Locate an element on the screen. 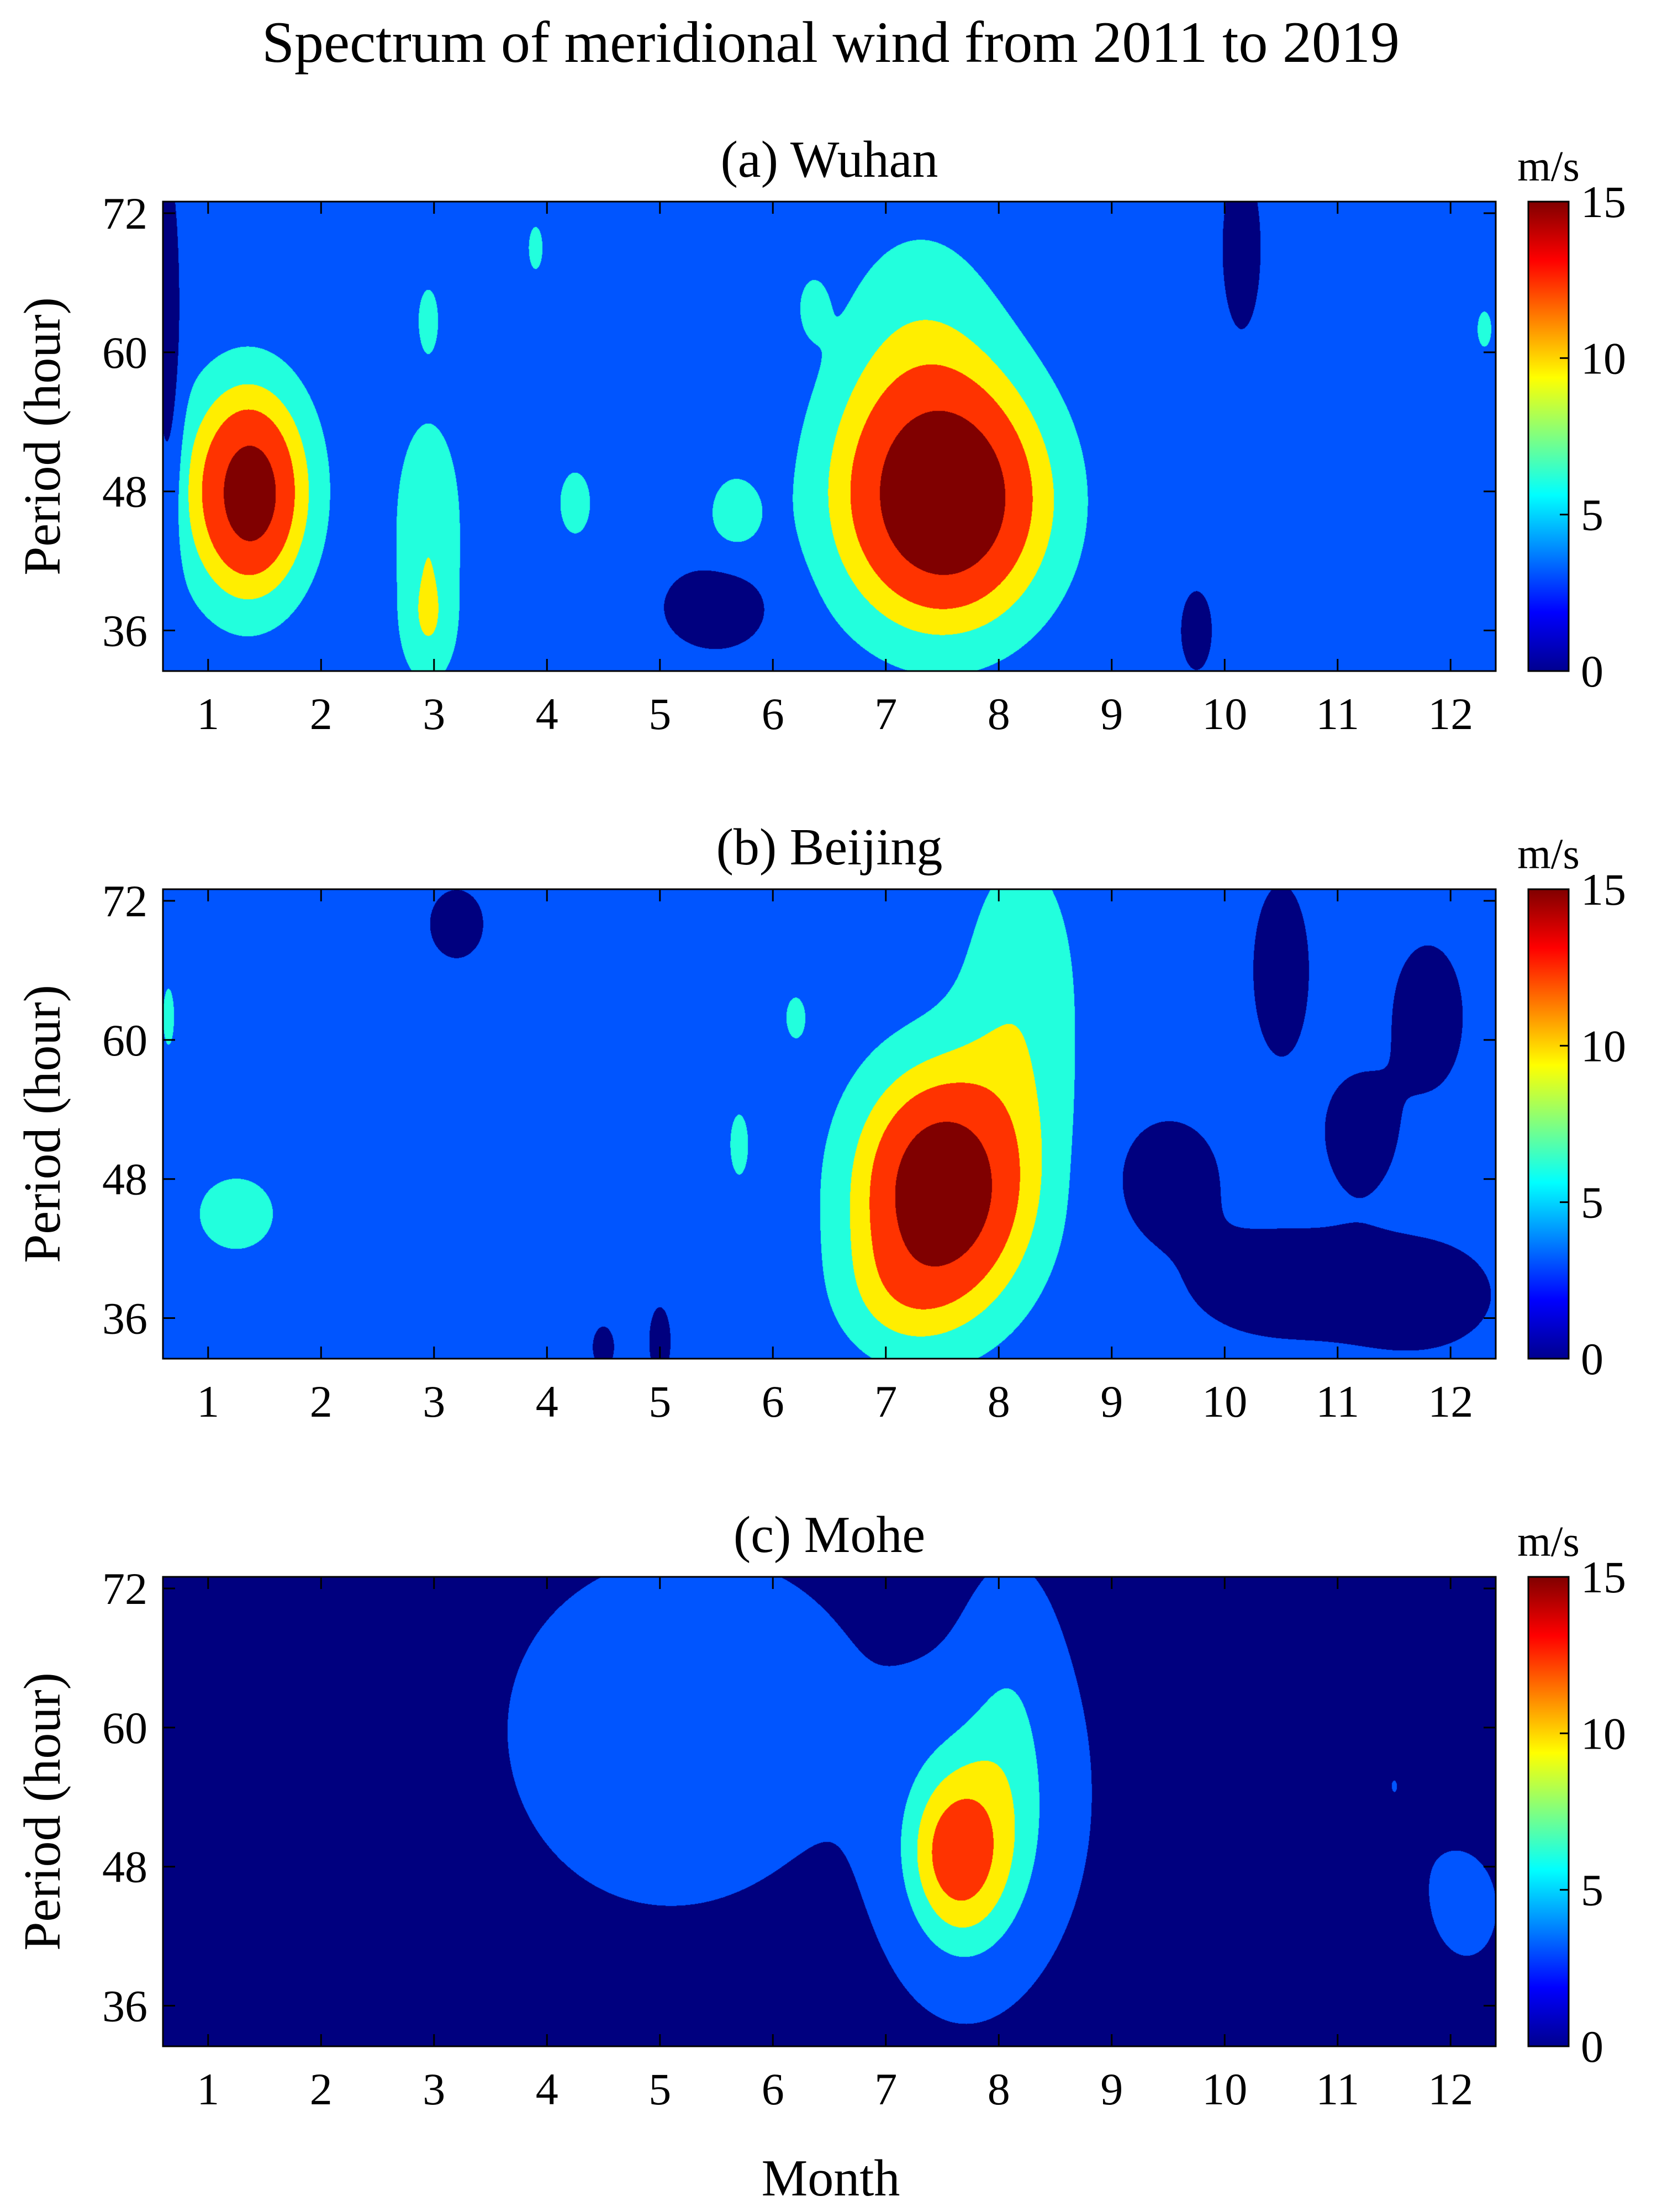  panel-title: (b) Beijing is located at coordinates (829, 847).